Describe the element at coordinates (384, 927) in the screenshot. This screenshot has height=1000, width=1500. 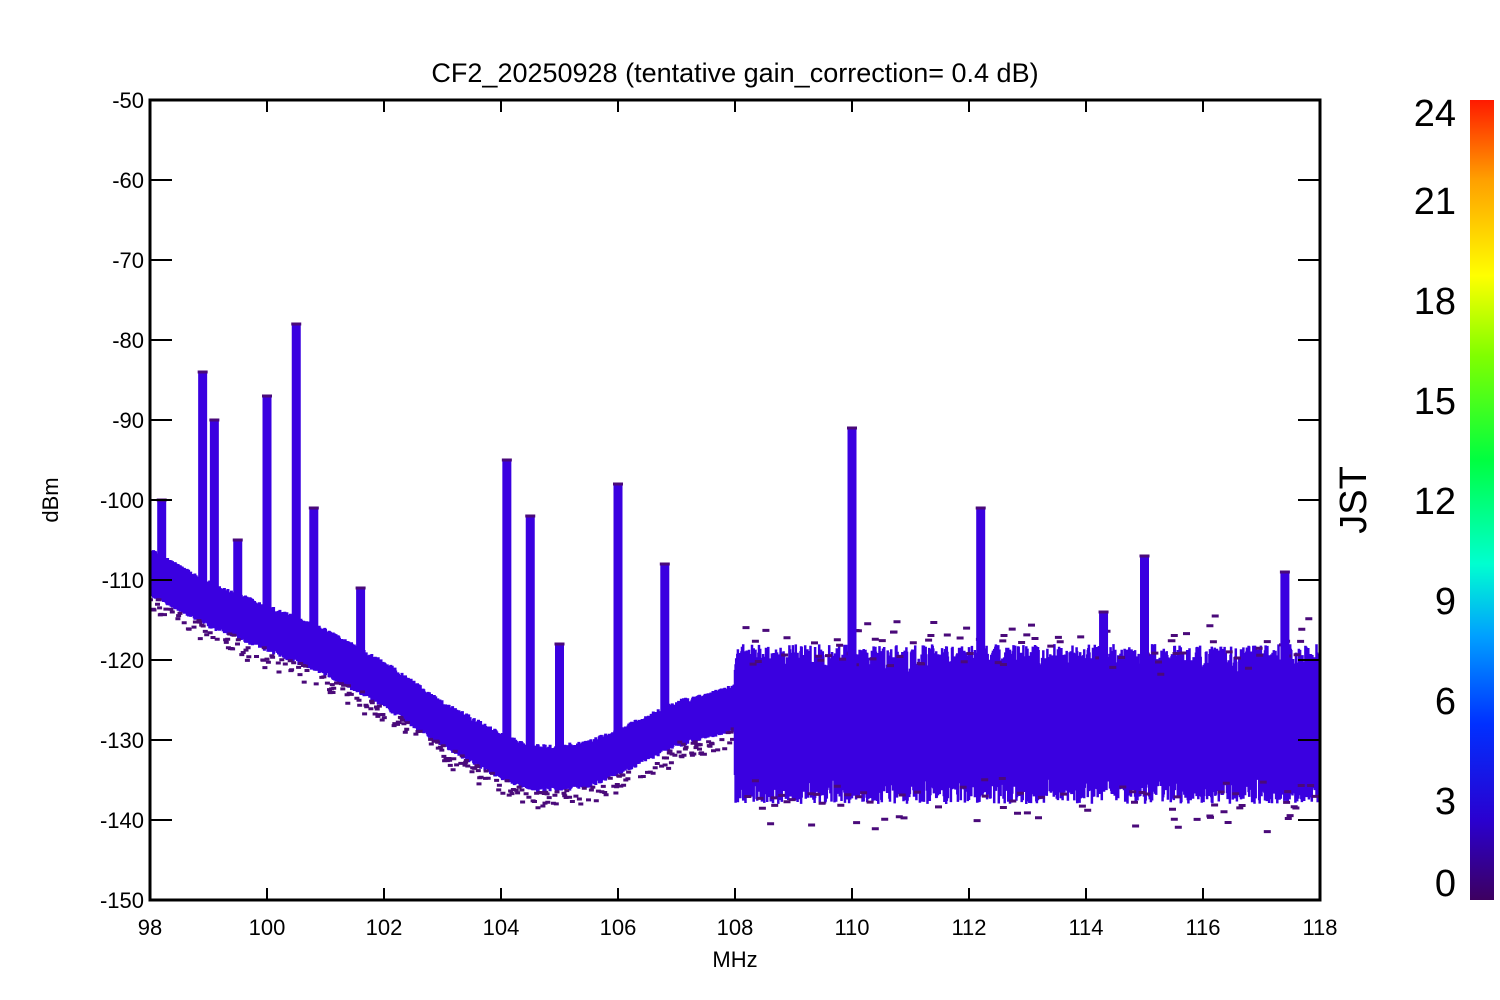
I see `x-tick-label: 102` at that location.